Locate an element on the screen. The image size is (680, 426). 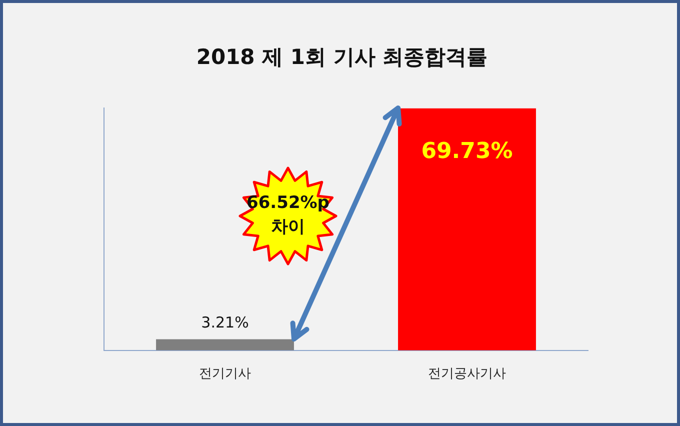
x-tick-label: 전기기사 is located at coordinates (225, 374).